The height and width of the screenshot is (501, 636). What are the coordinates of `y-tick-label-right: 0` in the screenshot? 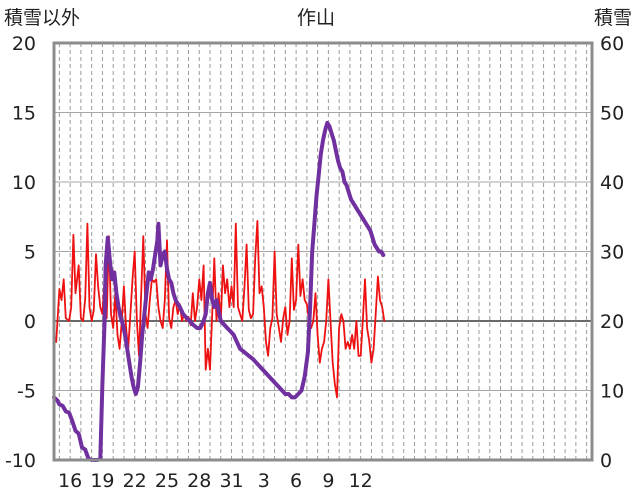 It's located at (606, 461).